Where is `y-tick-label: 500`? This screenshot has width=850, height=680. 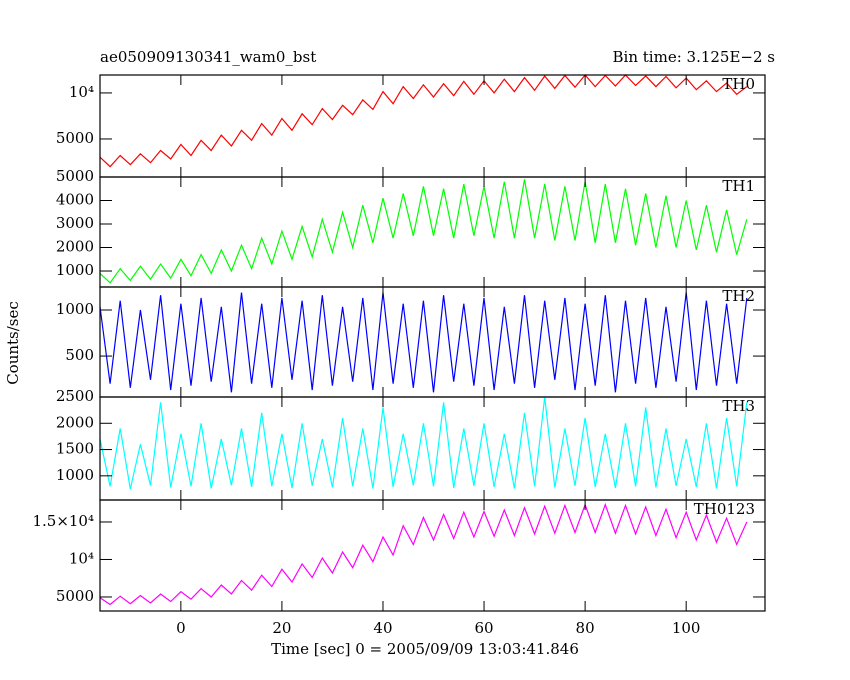
y-tick-label: 500 is located at coordinates (79, 355).